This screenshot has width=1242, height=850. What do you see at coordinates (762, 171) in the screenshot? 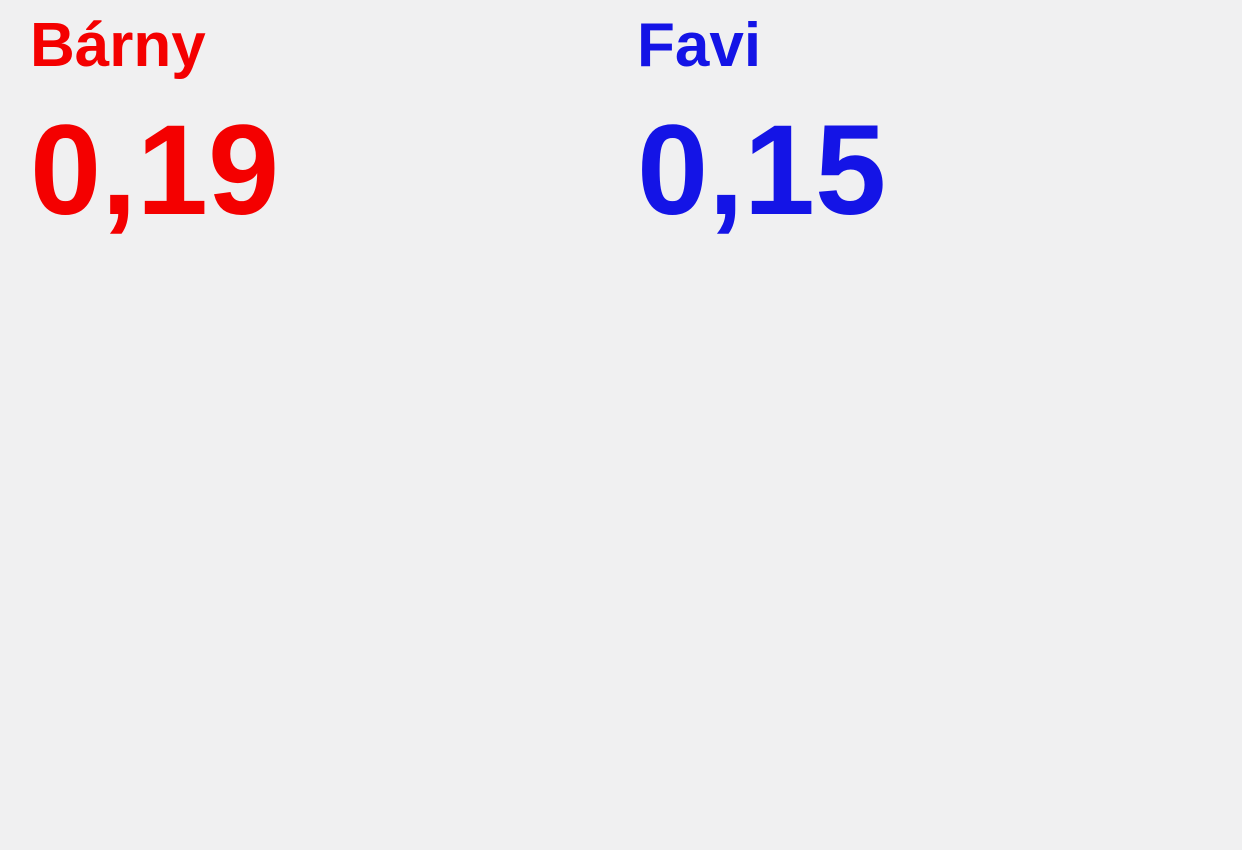
I see `stat-value-favi: 0,15` at bounding box center [762, 171].